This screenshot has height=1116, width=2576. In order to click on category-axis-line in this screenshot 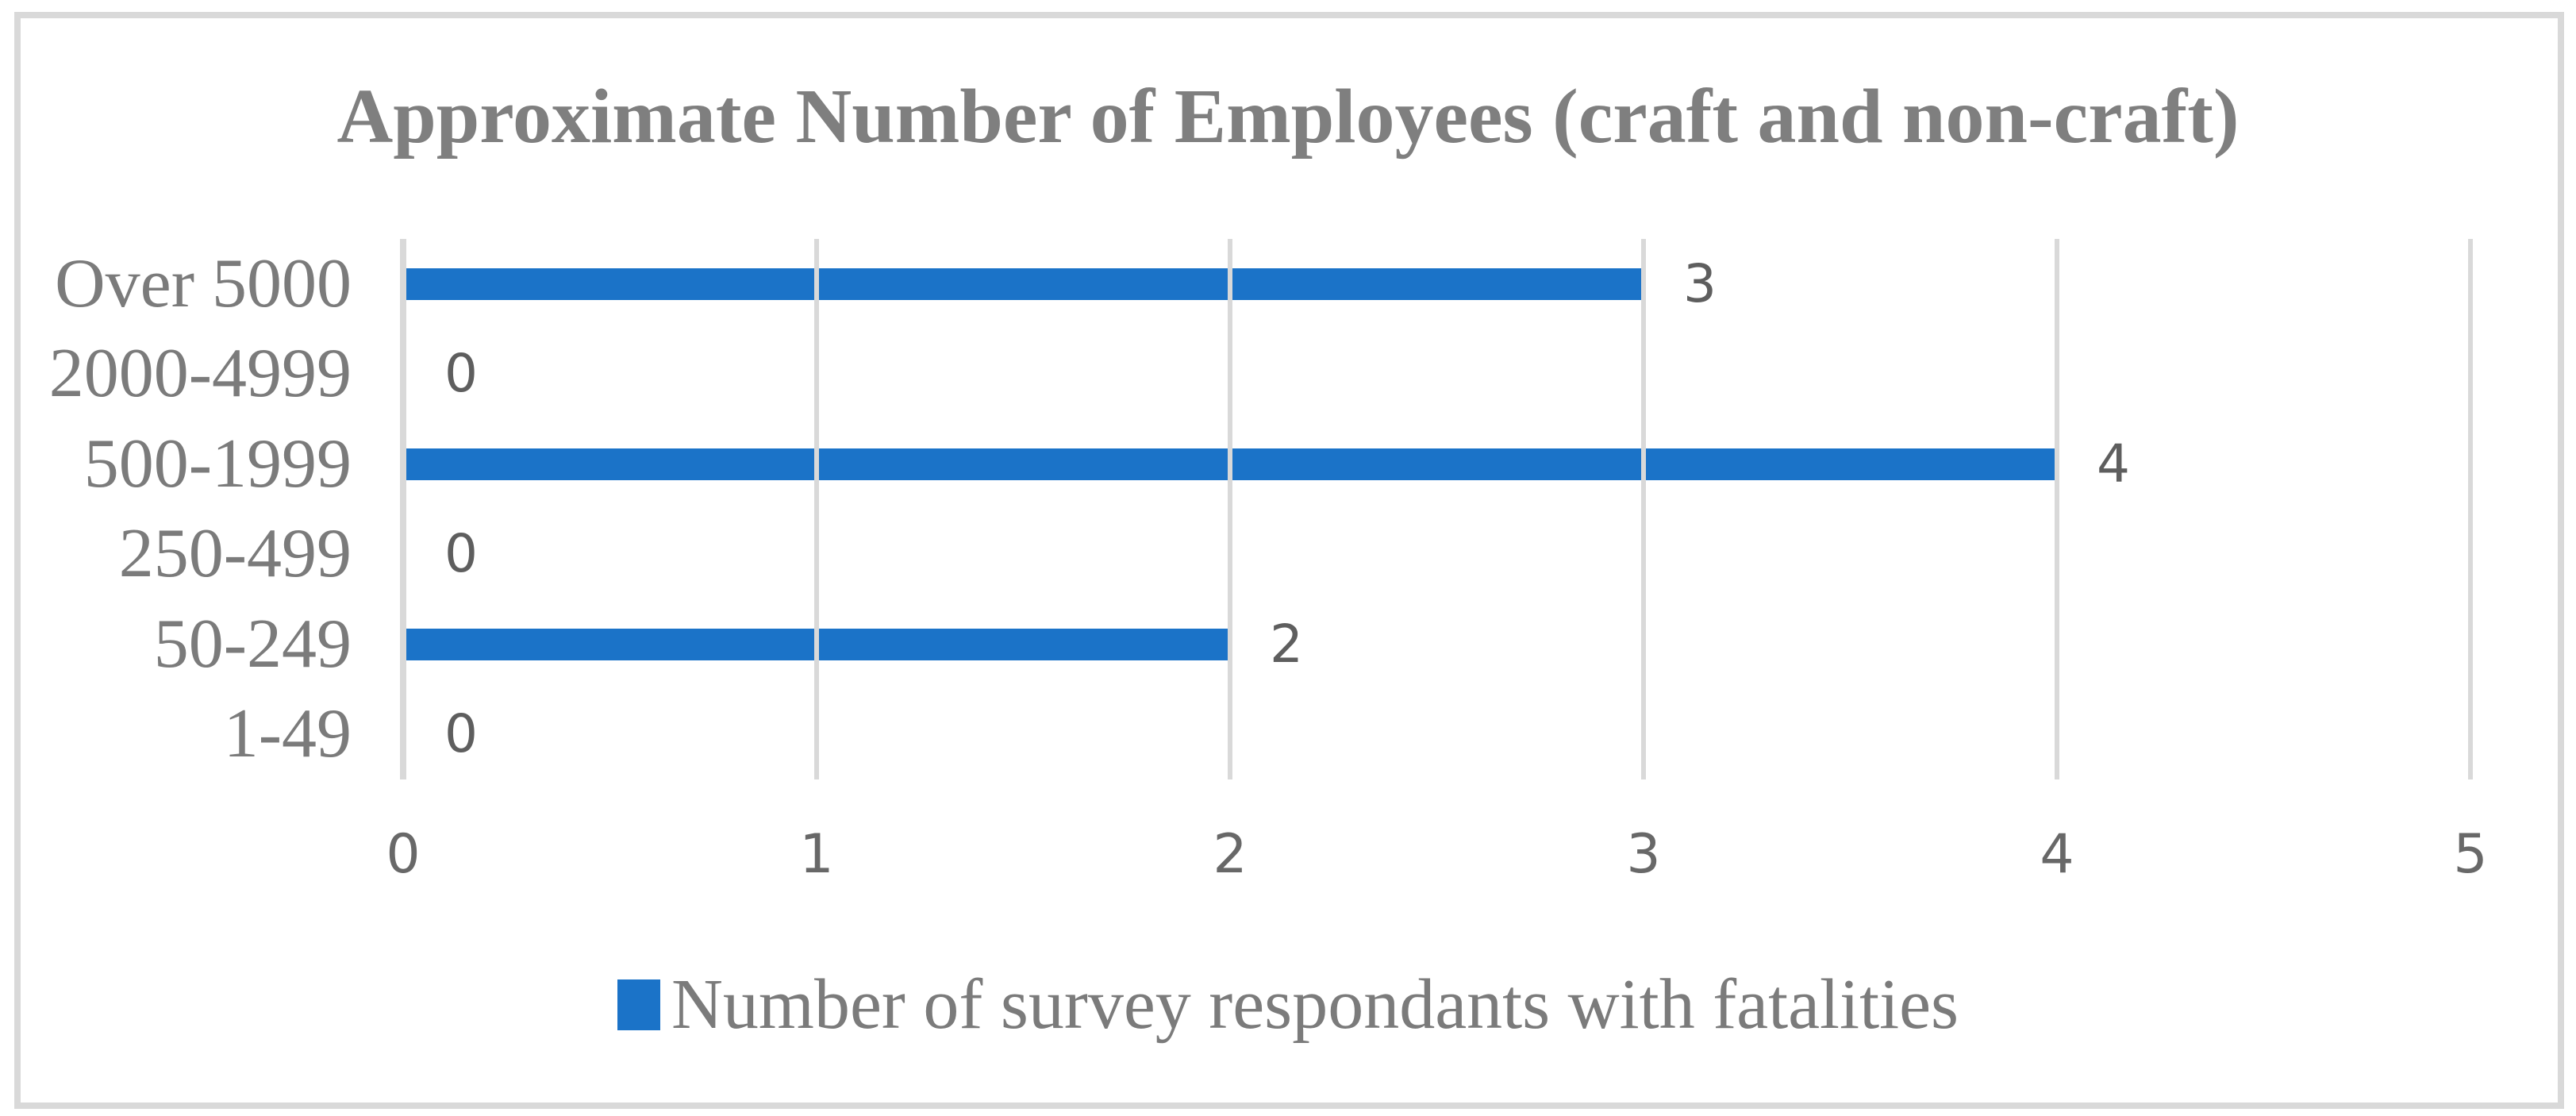, I will do `click(403, 509)`.